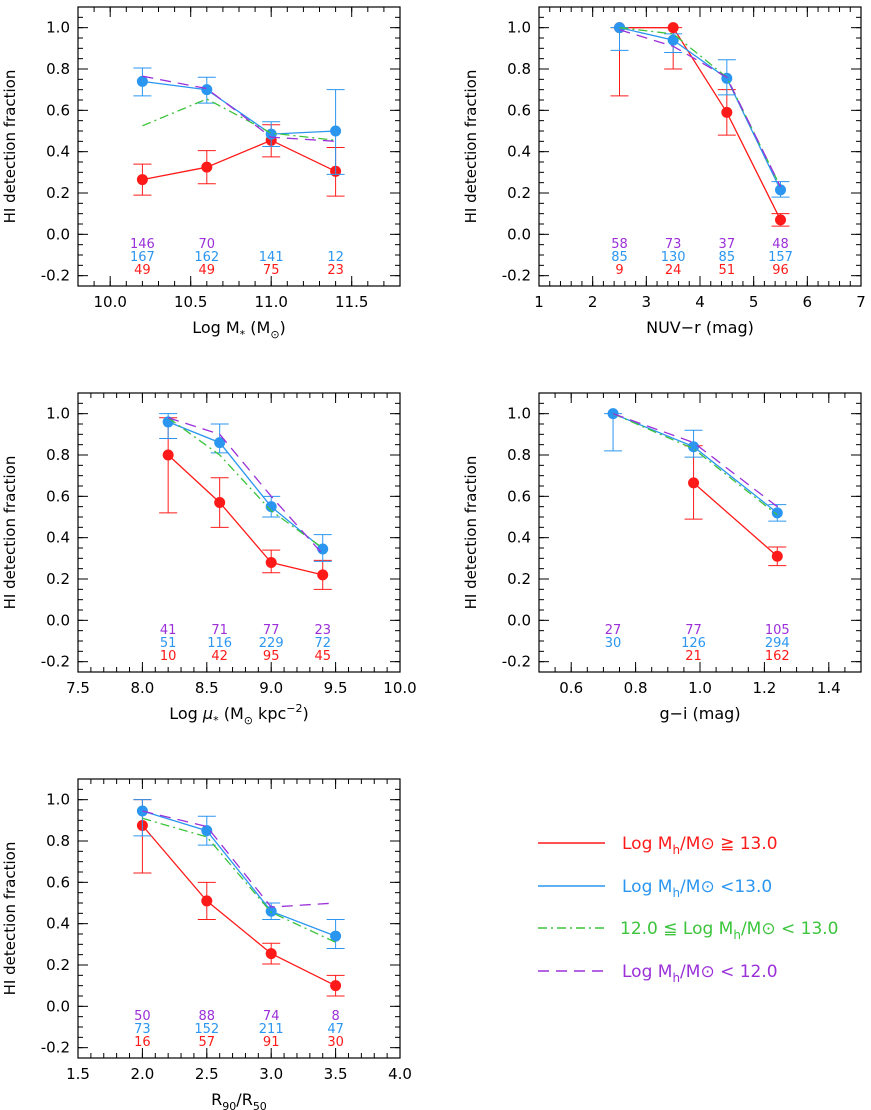  What do you see at coordinates (647, 972) in the screenshot?
I see `legend-label-lowest-prefix: Log M` at bounding box center [647, 972].